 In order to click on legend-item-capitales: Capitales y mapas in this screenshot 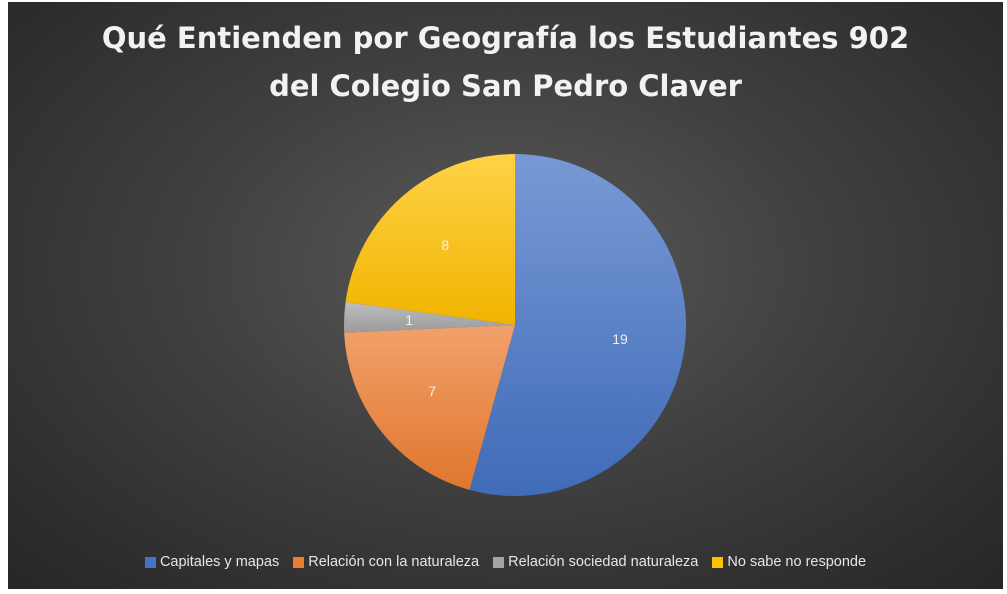, I will do `click(212, 562)`.